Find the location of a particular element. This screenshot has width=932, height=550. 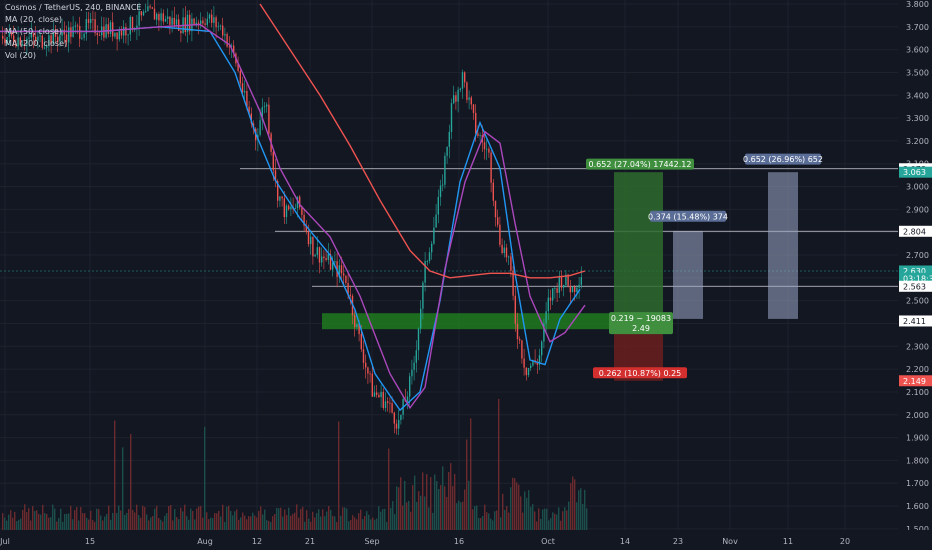

price-tick-16: 2.200 is located at coordinates (917, 369).